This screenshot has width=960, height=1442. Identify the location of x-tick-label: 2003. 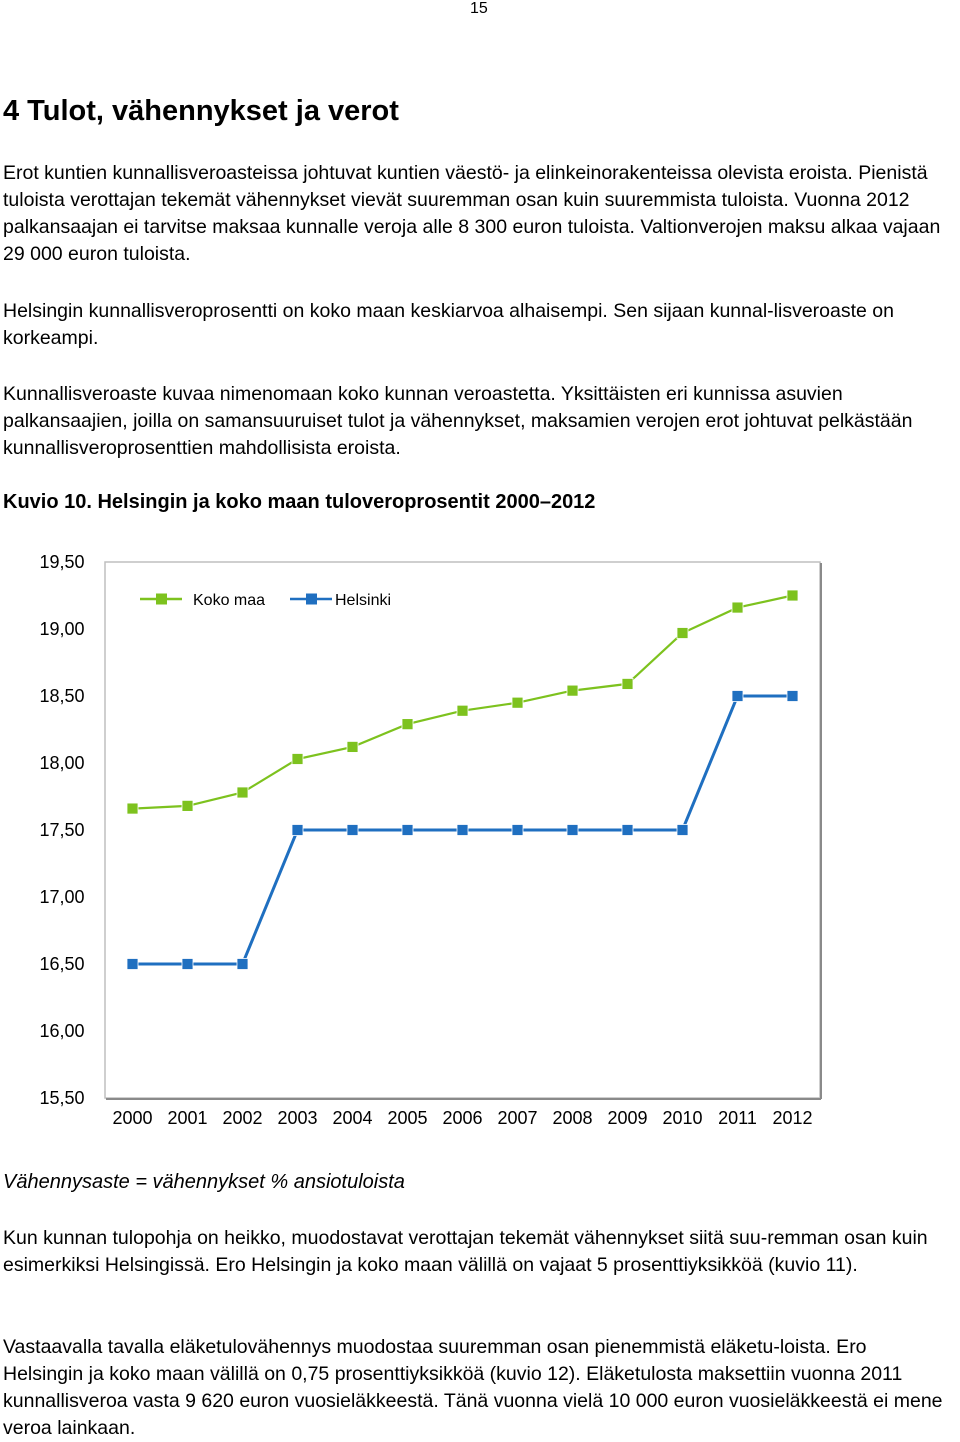
(297, 1118).